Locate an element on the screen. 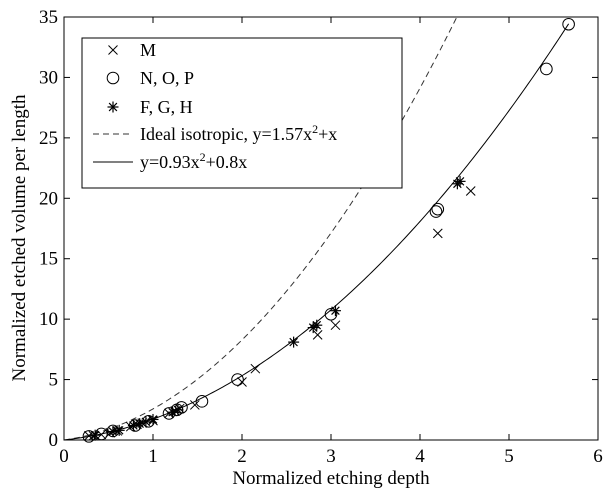 The width and height of the screenshot is (609, 488). legend-label-rest: +0.8x is located at coordinates (227, 162).